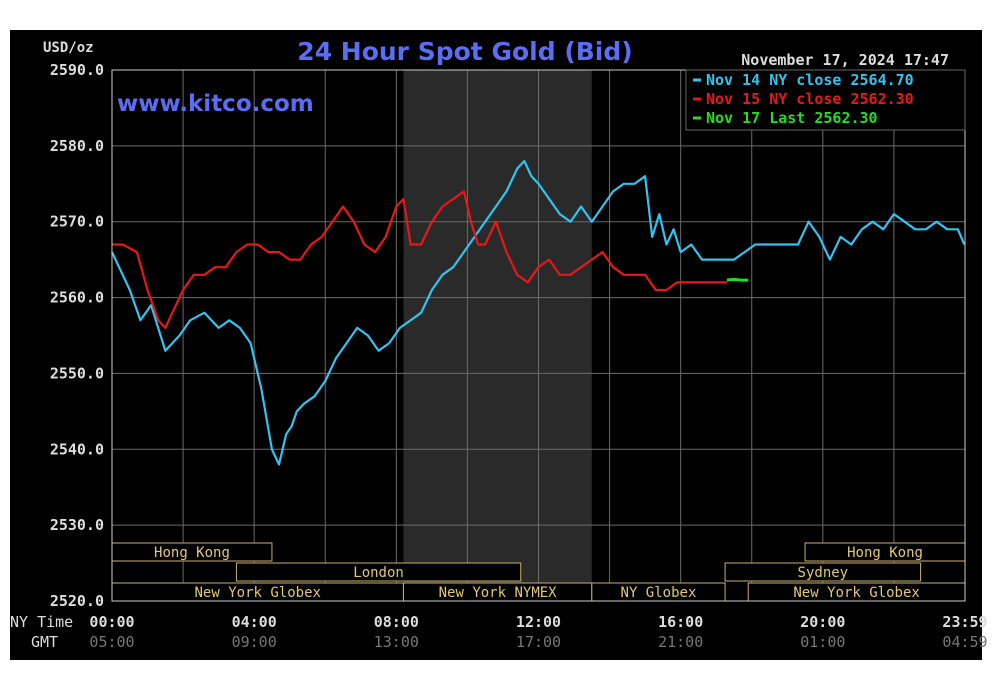 Image resolution: width=1000 pixels, height=678 pixels. I want to click on x-tick-label-gmt: 21:00, so click(680, 642).